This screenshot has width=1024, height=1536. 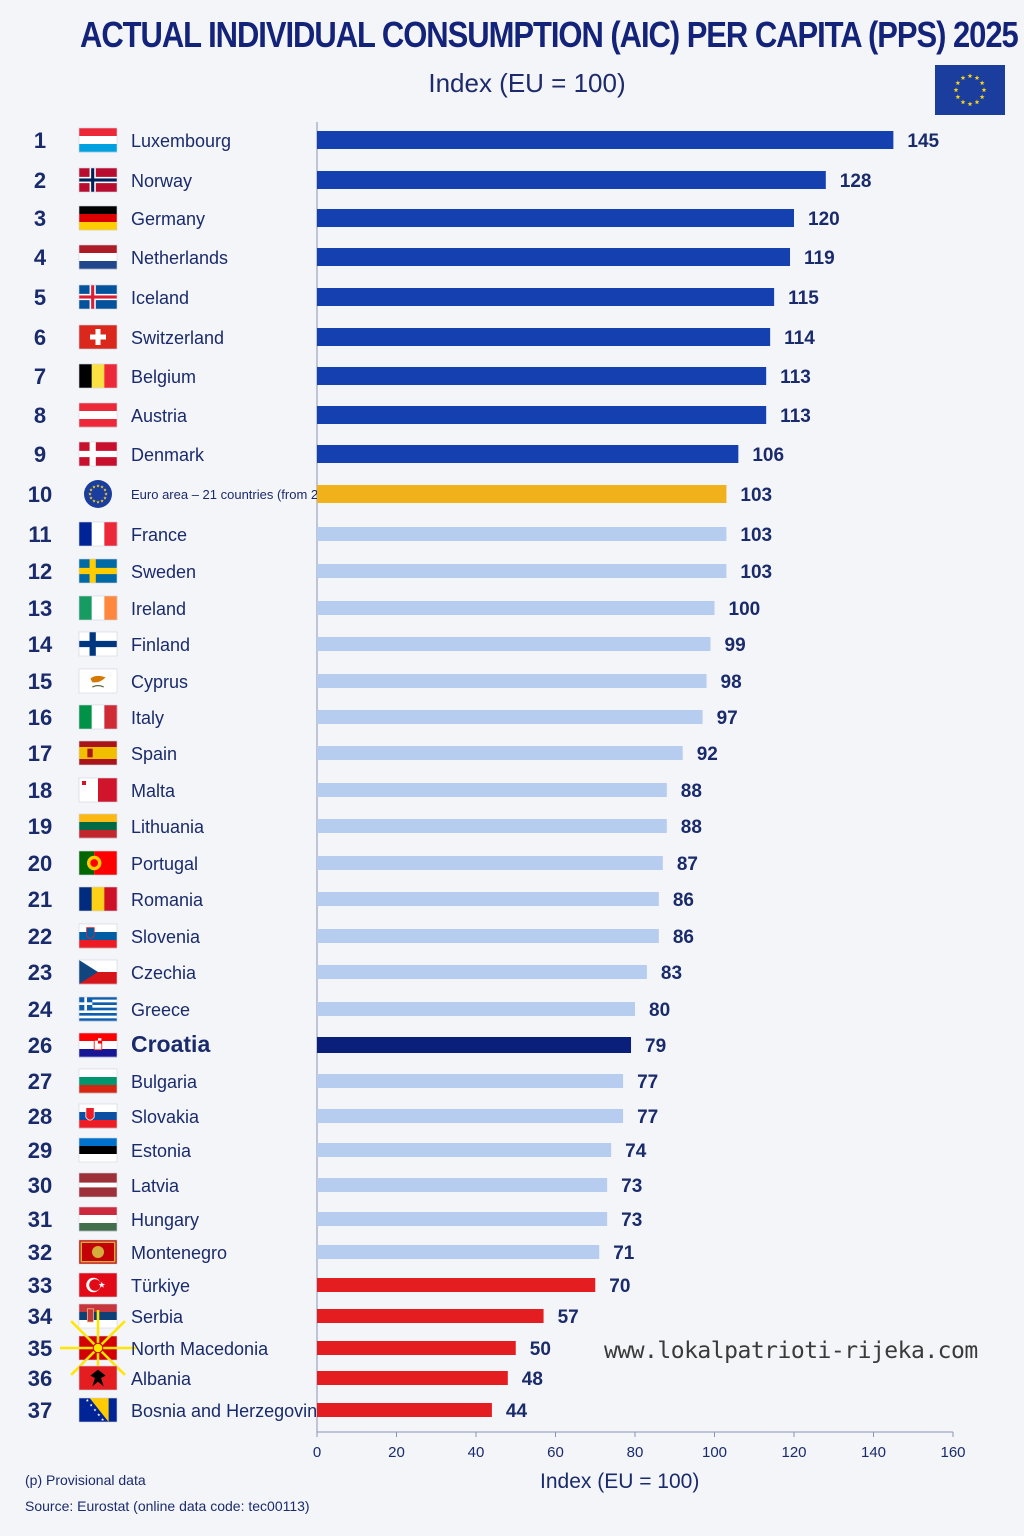 I want to click on country-label: Bulgaria, so click(x=164, y=1082).